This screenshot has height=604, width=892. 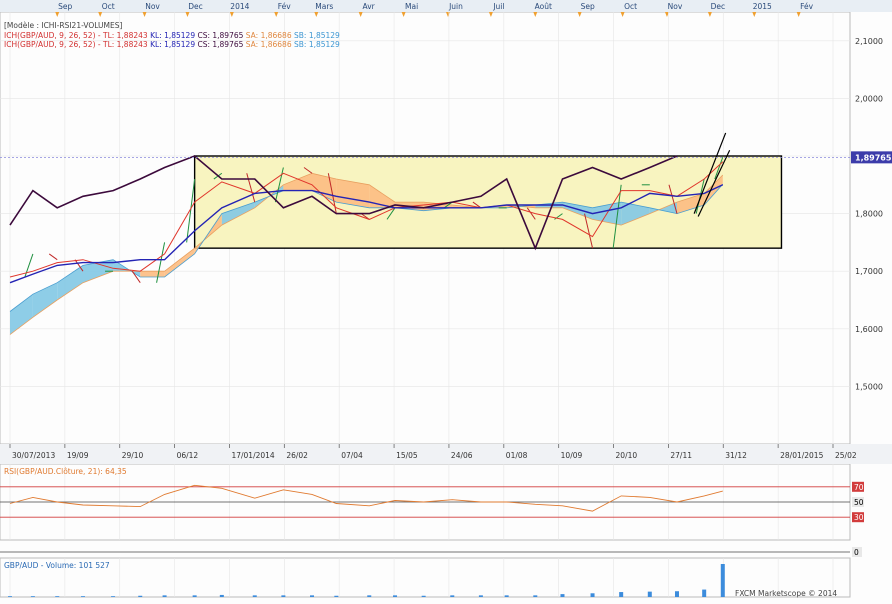 What do you see at coordinates (873, 157) in the screenshot?
I see `current-price-label: 1,89765` at bounding box center [873, 157].